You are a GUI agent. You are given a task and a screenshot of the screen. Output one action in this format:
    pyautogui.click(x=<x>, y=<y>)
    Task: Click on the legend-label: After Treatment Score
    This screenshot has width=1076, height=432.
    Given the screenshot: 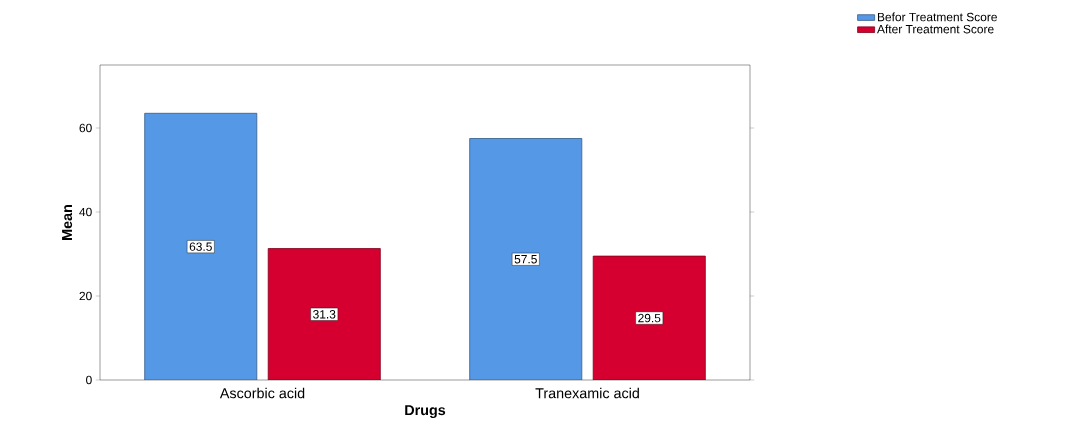 What is the action you would take?
    pyautogui.click(x=935, y=29)
    